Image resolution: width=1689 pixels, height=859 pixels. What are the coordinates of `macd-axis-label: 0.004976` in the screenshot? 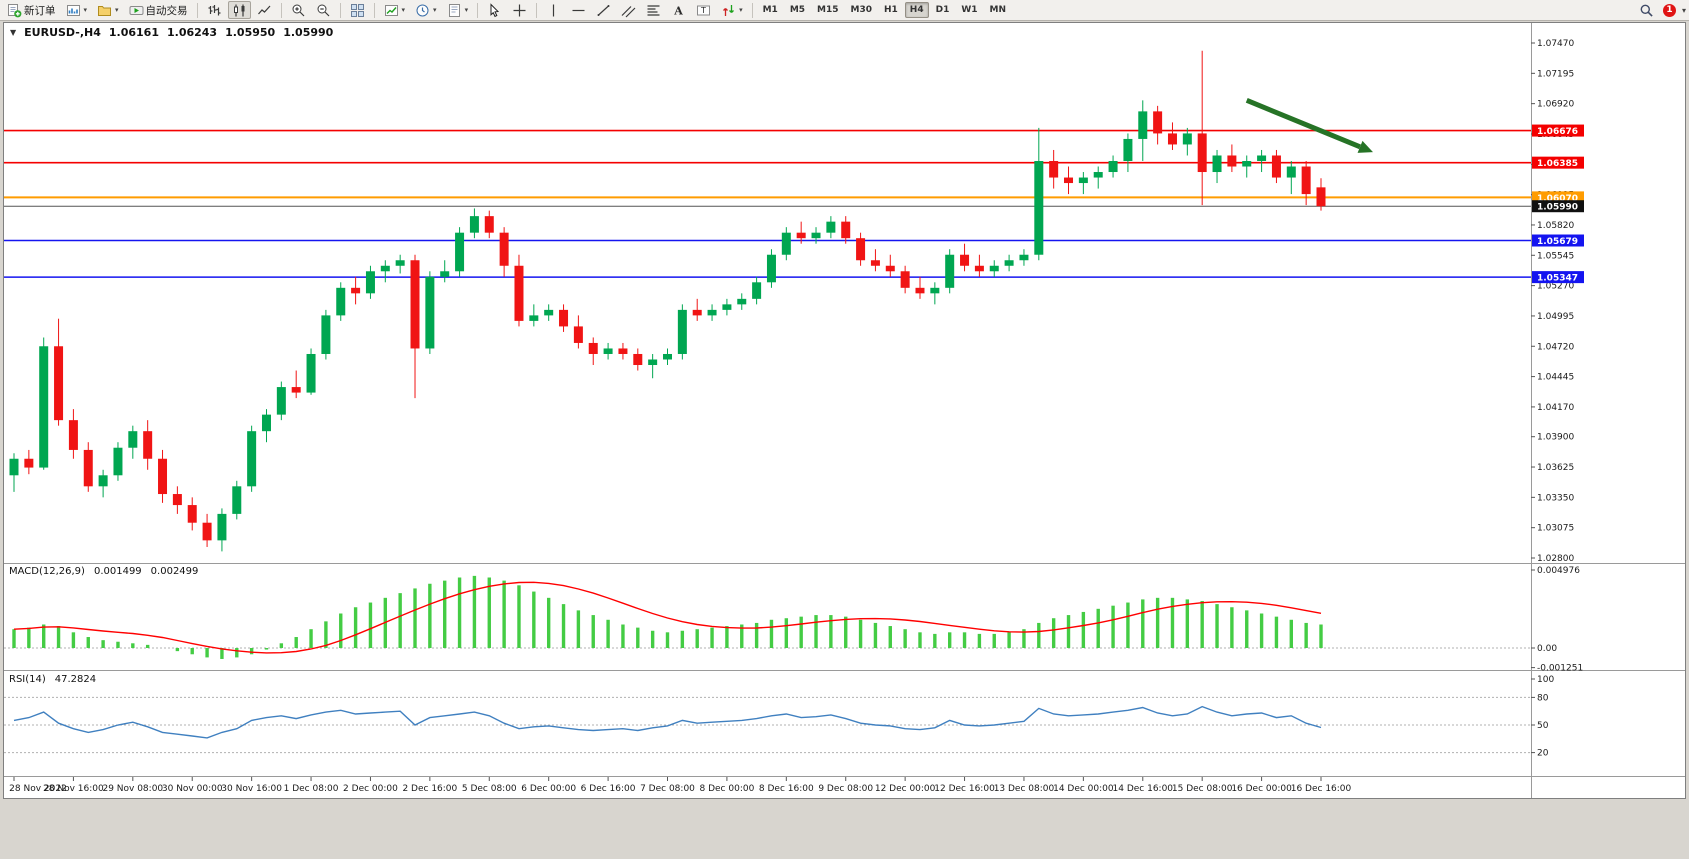 It's located at (1558, 571).